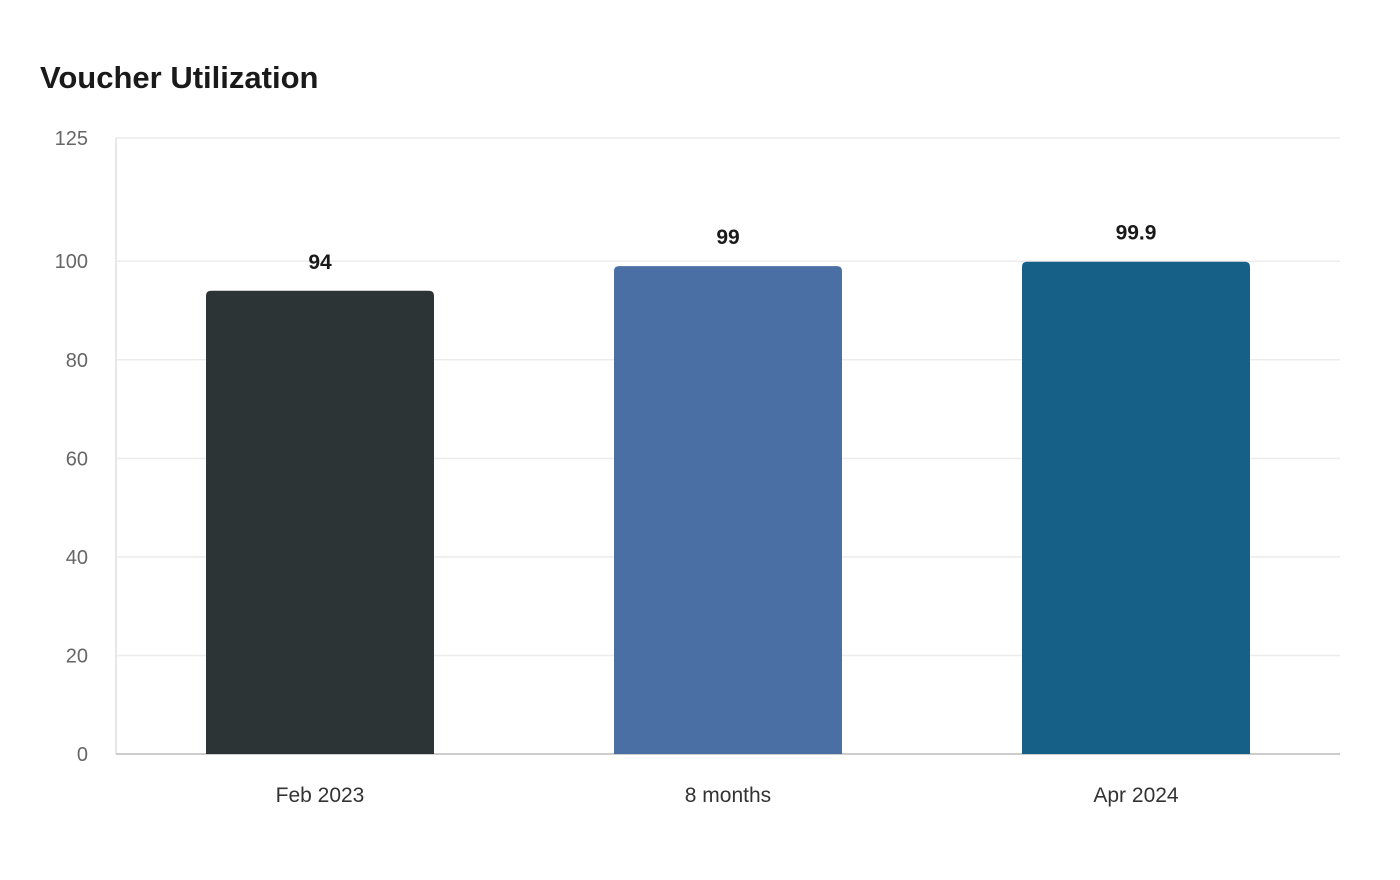 Image resolution: width=1400 pixels, height=880 pixels. Describe the element at coordinates (82, 755) in the screenshot. I see `y-tick-label: 0` at that location.